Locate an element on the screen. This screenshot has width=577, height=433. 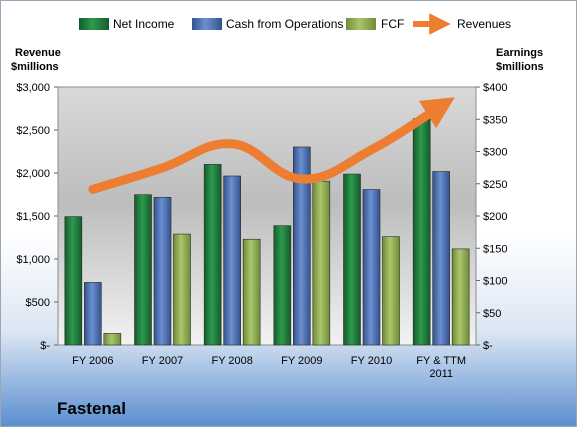
left-axis-tick-label: $2,000 is located at coordinates (33, 174).